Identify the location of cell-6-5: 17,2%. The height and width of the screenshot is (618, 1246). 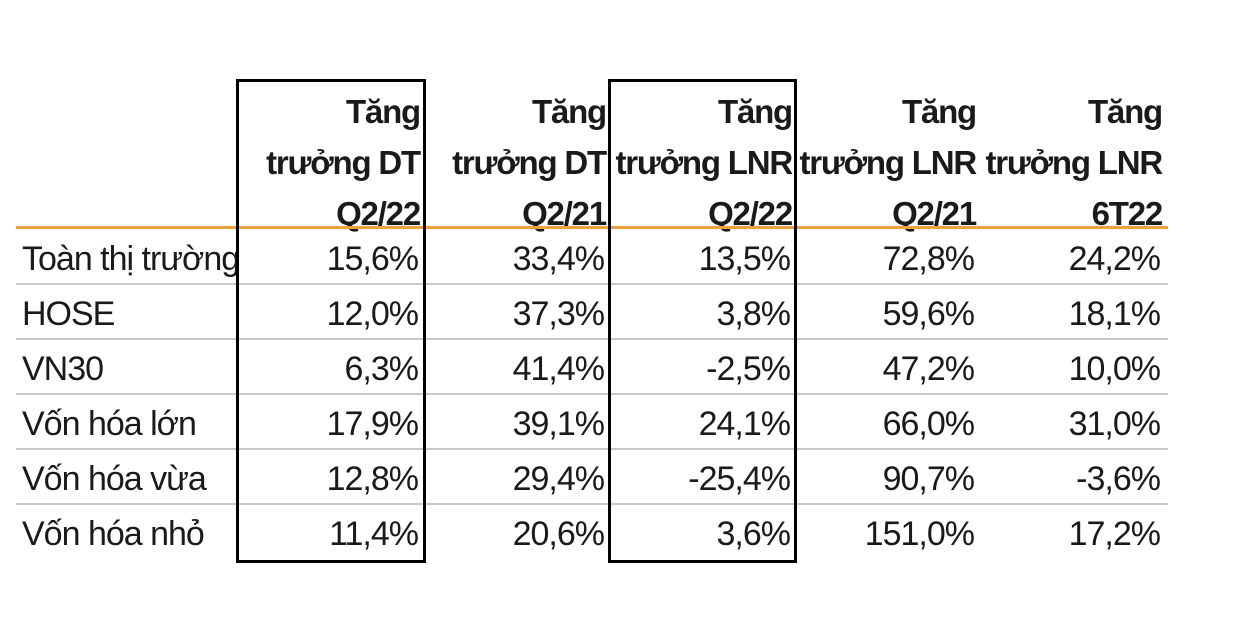
(1114, 534).